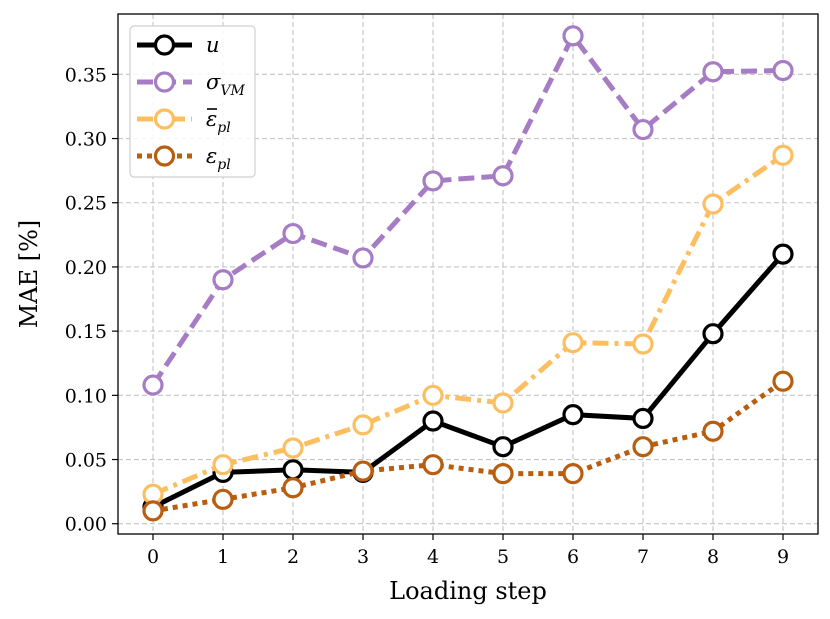 This screenshot has height=619, width=830. What do you see at coordinates (86, 75) in the screenshot?
I see `y-tick-label: 0.35` at bounding box center [86, 75].